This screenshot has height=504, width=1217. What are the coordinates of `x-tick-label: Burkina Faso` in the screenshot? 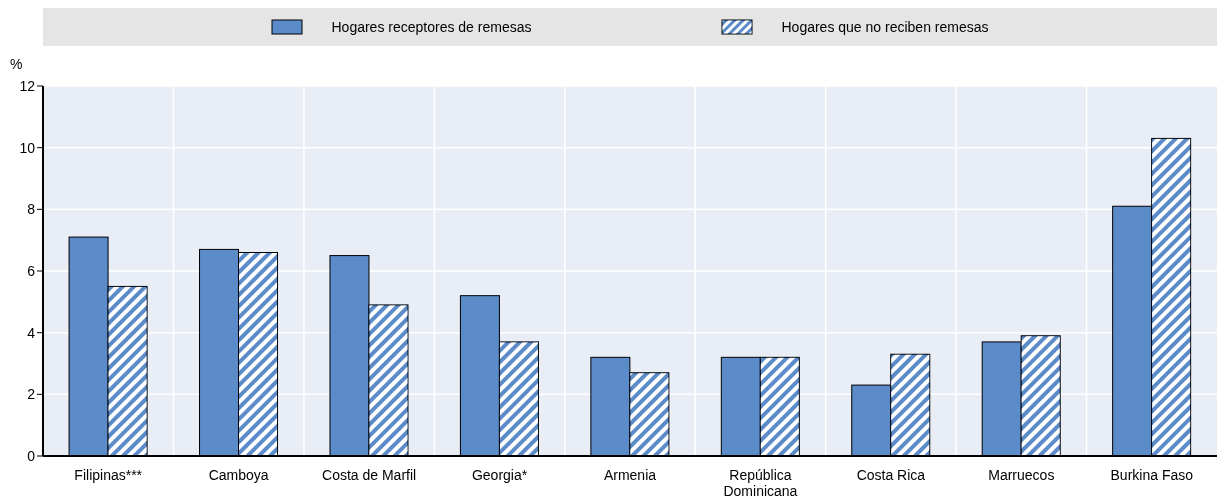 It's located at (1152, 475).